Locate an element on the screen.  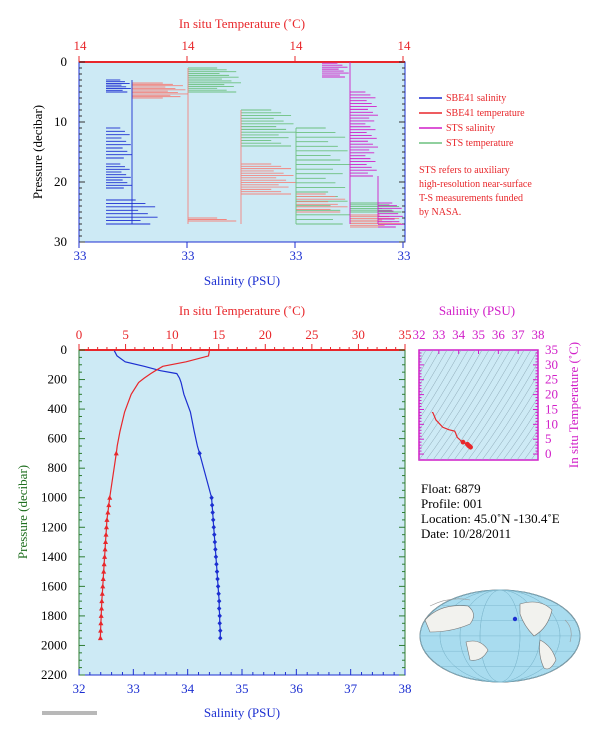
main-chart-salinity-ticks: 32 33 34 35 36 37 38 is located at coordinates (242, 688).